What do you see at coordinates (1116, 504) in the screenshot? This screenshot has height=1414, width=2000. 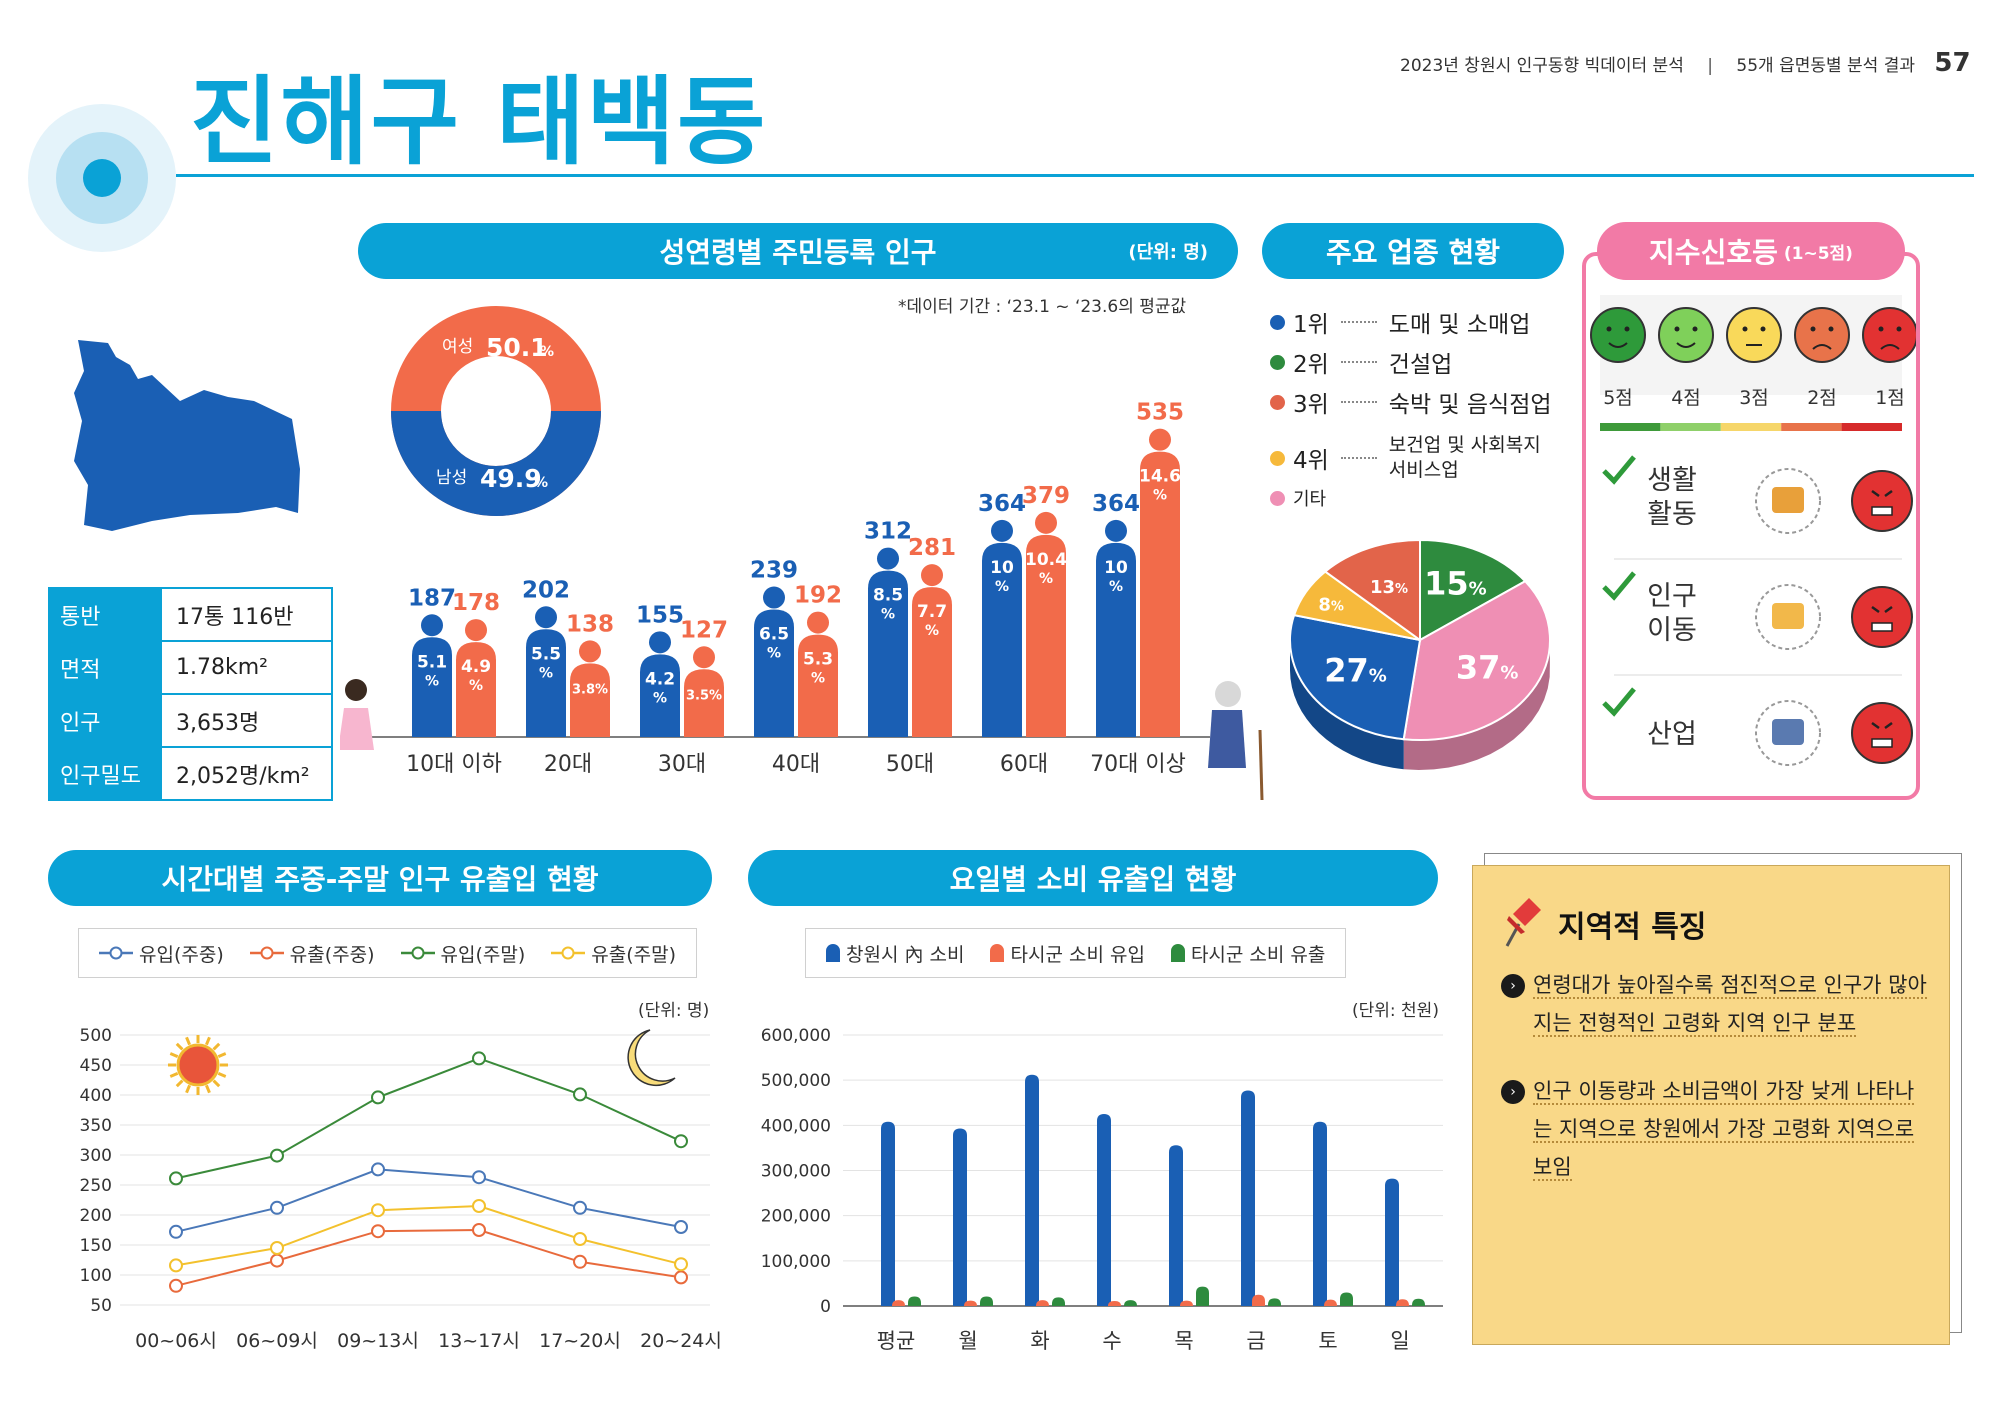 I see `age-value-label: 364` at bounding box center [1116, 504].